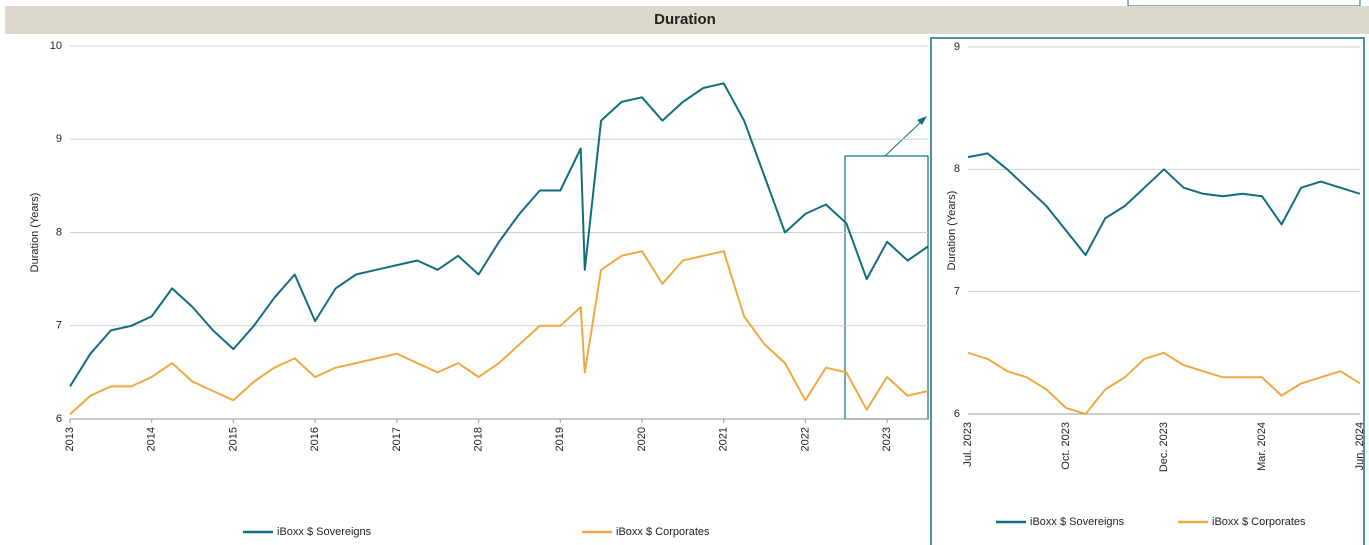  What do you see at coordinates (1164, 447) in the screenshot?
I see `x-tick-label: Dec. 2023` at bounding box center [1164, 447].